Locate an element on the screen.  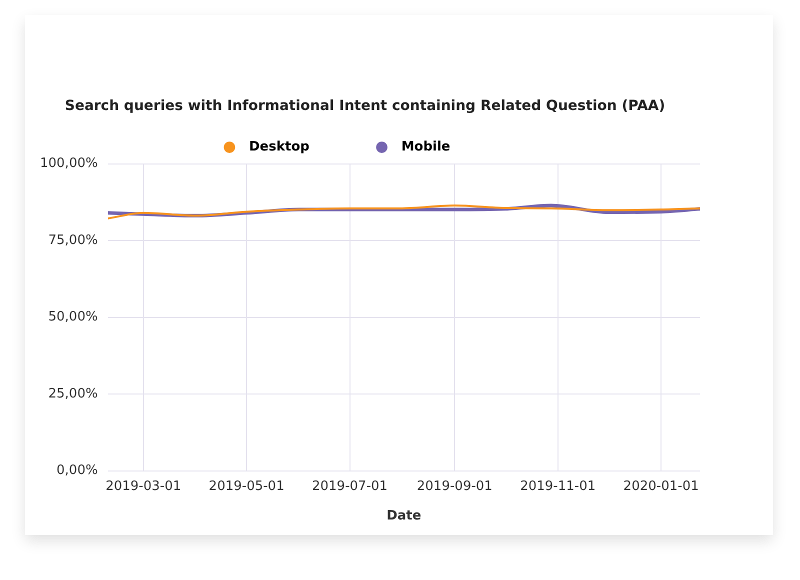
y-tick-label: 100,00% is located at coordinates (69, 164).